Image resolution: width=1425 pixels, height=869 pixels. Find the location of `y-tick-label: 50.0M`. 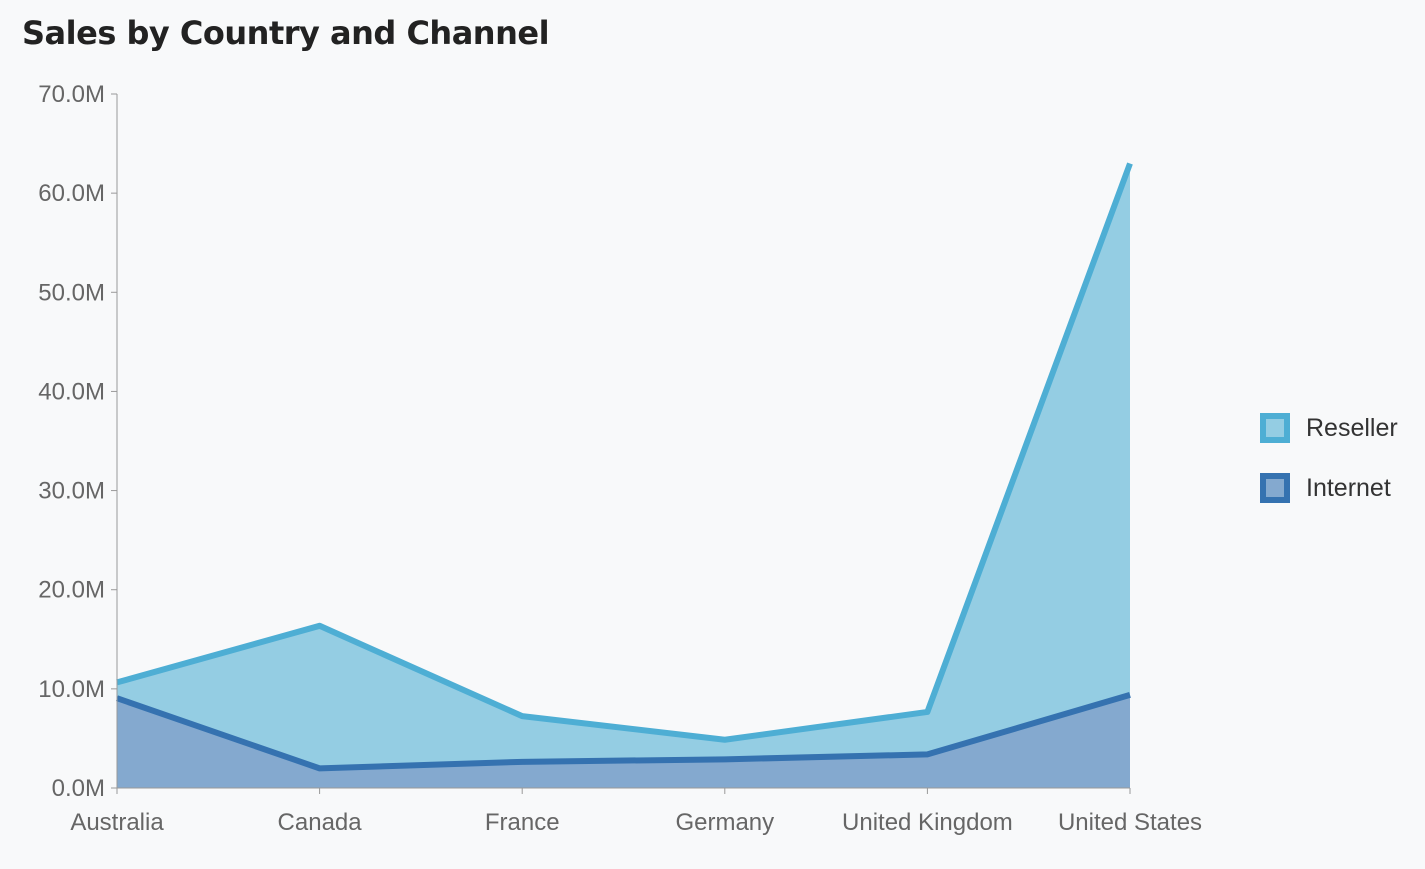

y-tick-label: 50.0M is located at coordinates (71, 292).